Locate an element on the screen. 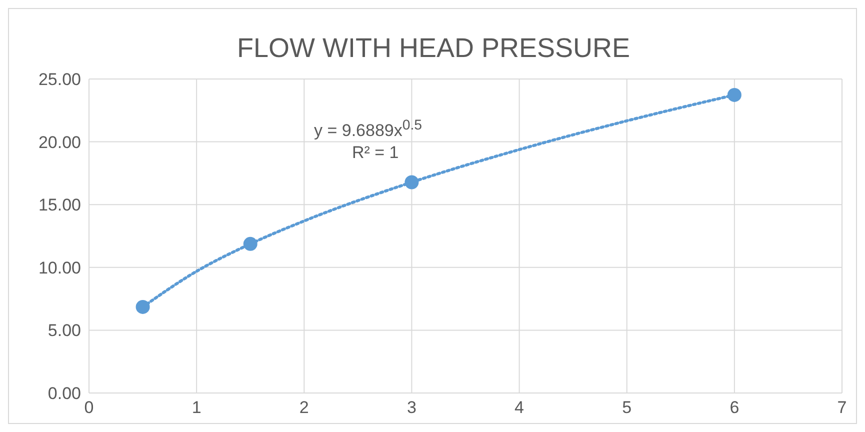  y-tick-label: 5.00 is located at coordinates (64, 330).